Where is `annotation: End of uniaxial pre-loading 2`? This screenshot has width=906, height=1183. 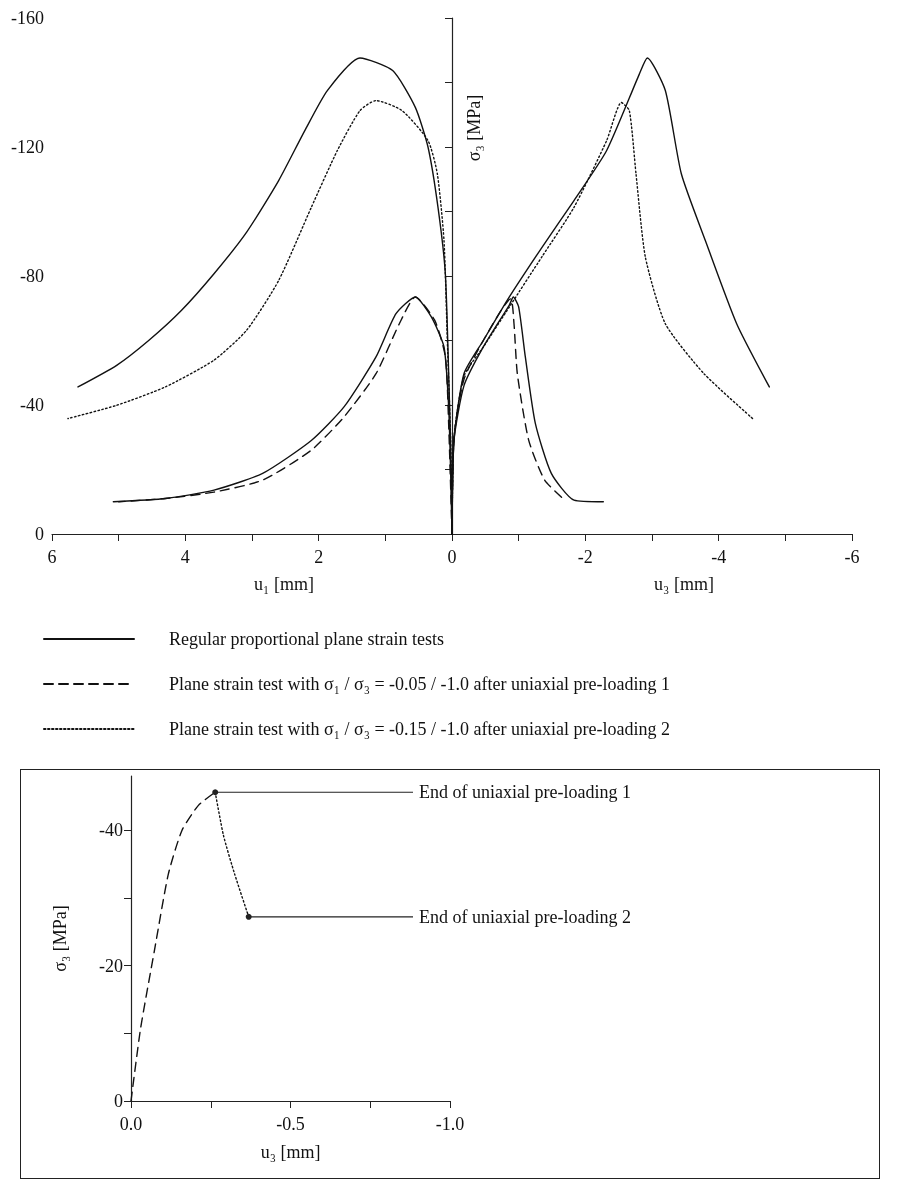
annotation: End of uniaxial pre-loading 2 is located at coordinates (525, 916).